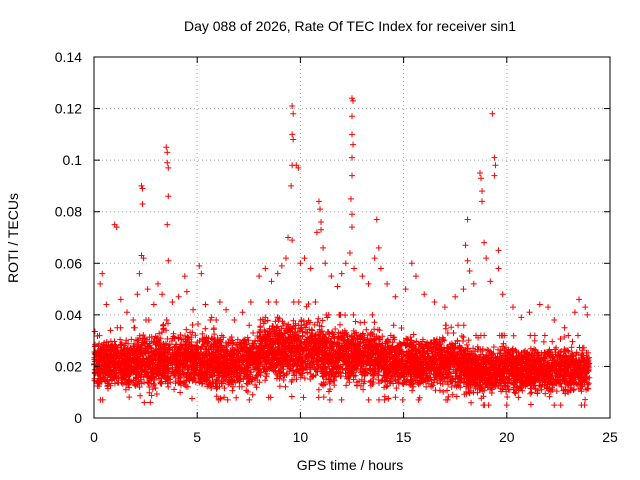  What do you see at coordinates (507, 437) in the screenshot?
I see `x-tick-label: 20` at bounding box center [507, 437].